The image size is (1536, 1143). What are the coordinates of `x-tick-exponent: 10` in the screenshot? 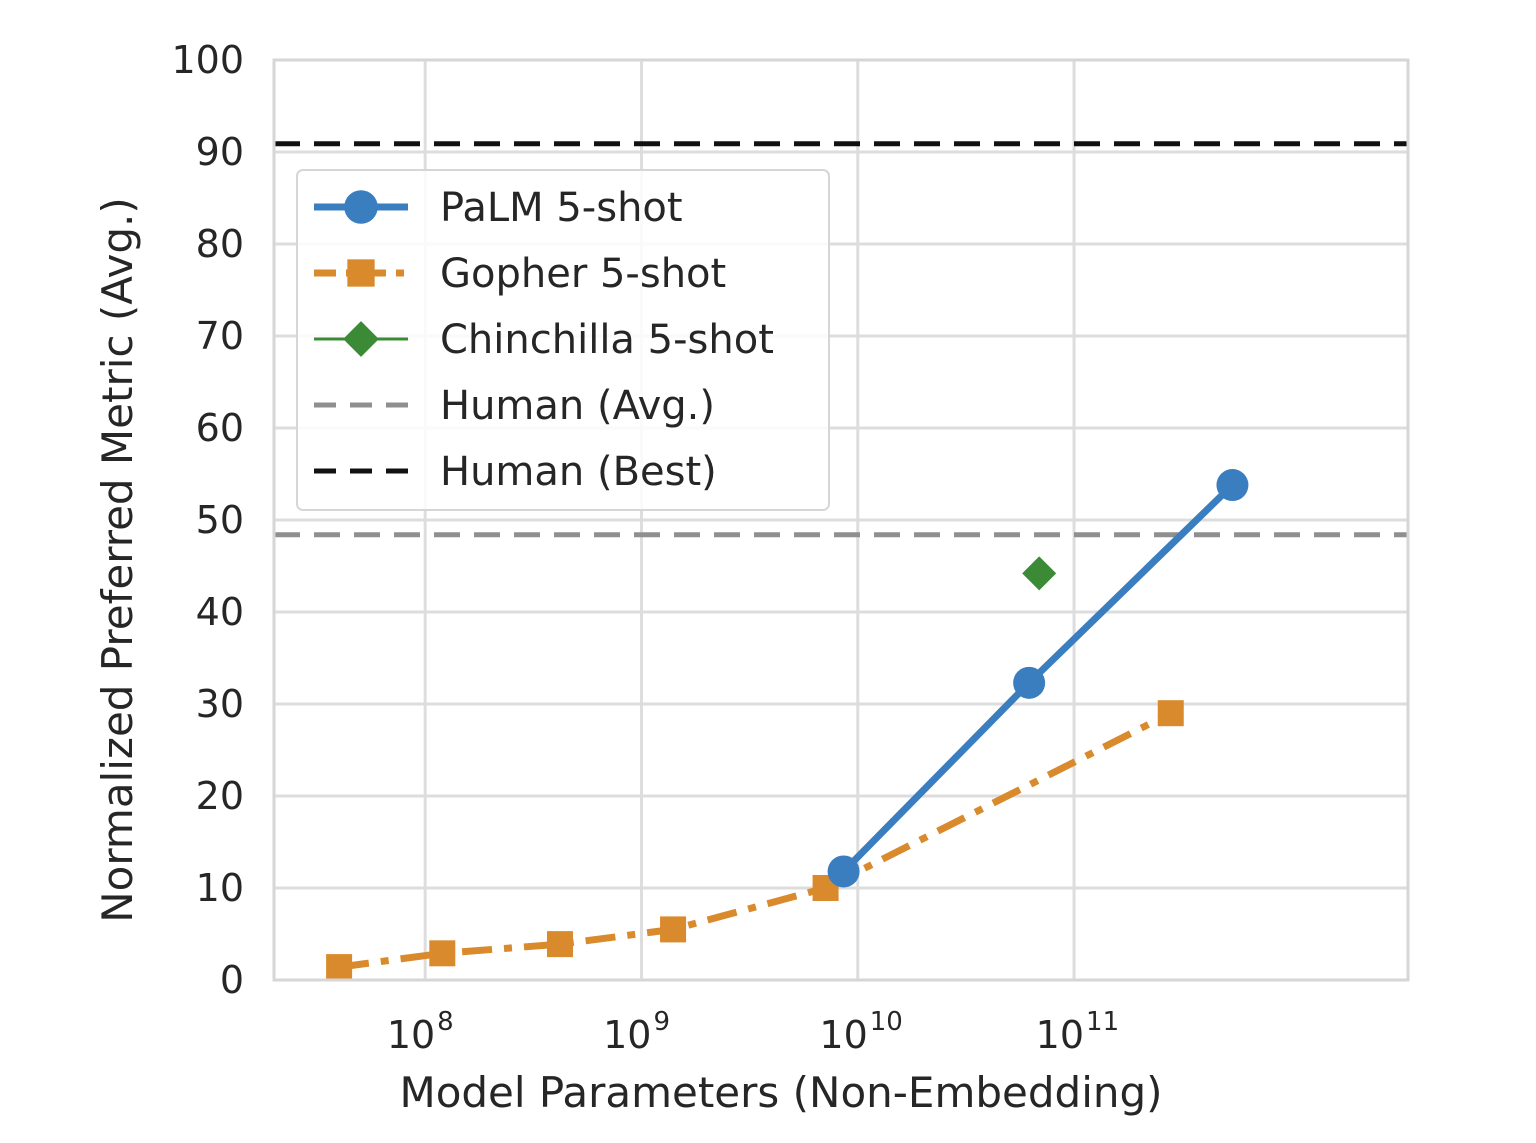 It's located at (886, 1022).